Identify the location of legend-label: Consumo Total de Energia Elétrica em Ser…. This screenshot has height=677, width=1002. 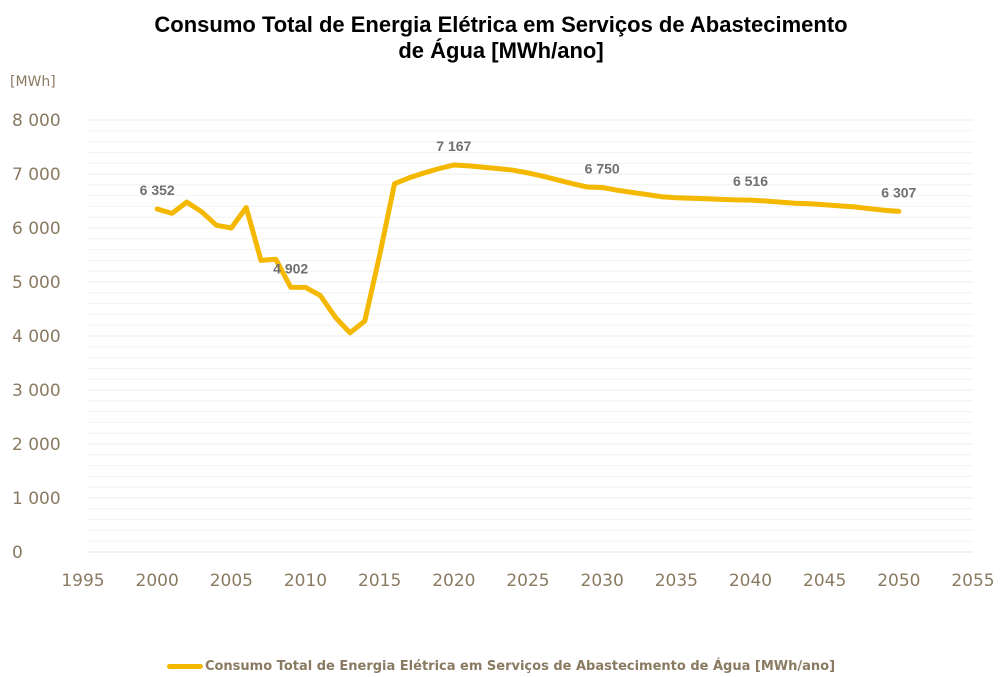
(520, 666).